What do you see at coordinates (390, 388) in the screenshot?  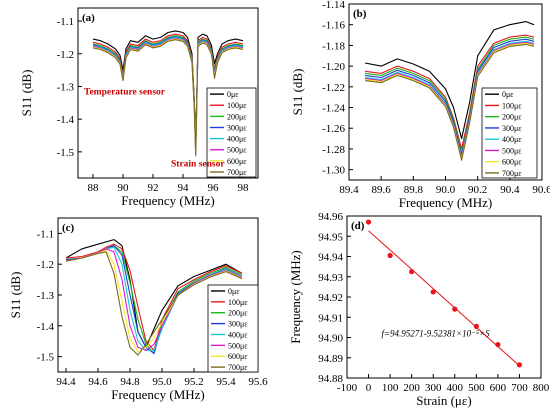 I see `x-tick-label: 100` at bounding box center [390, 388].